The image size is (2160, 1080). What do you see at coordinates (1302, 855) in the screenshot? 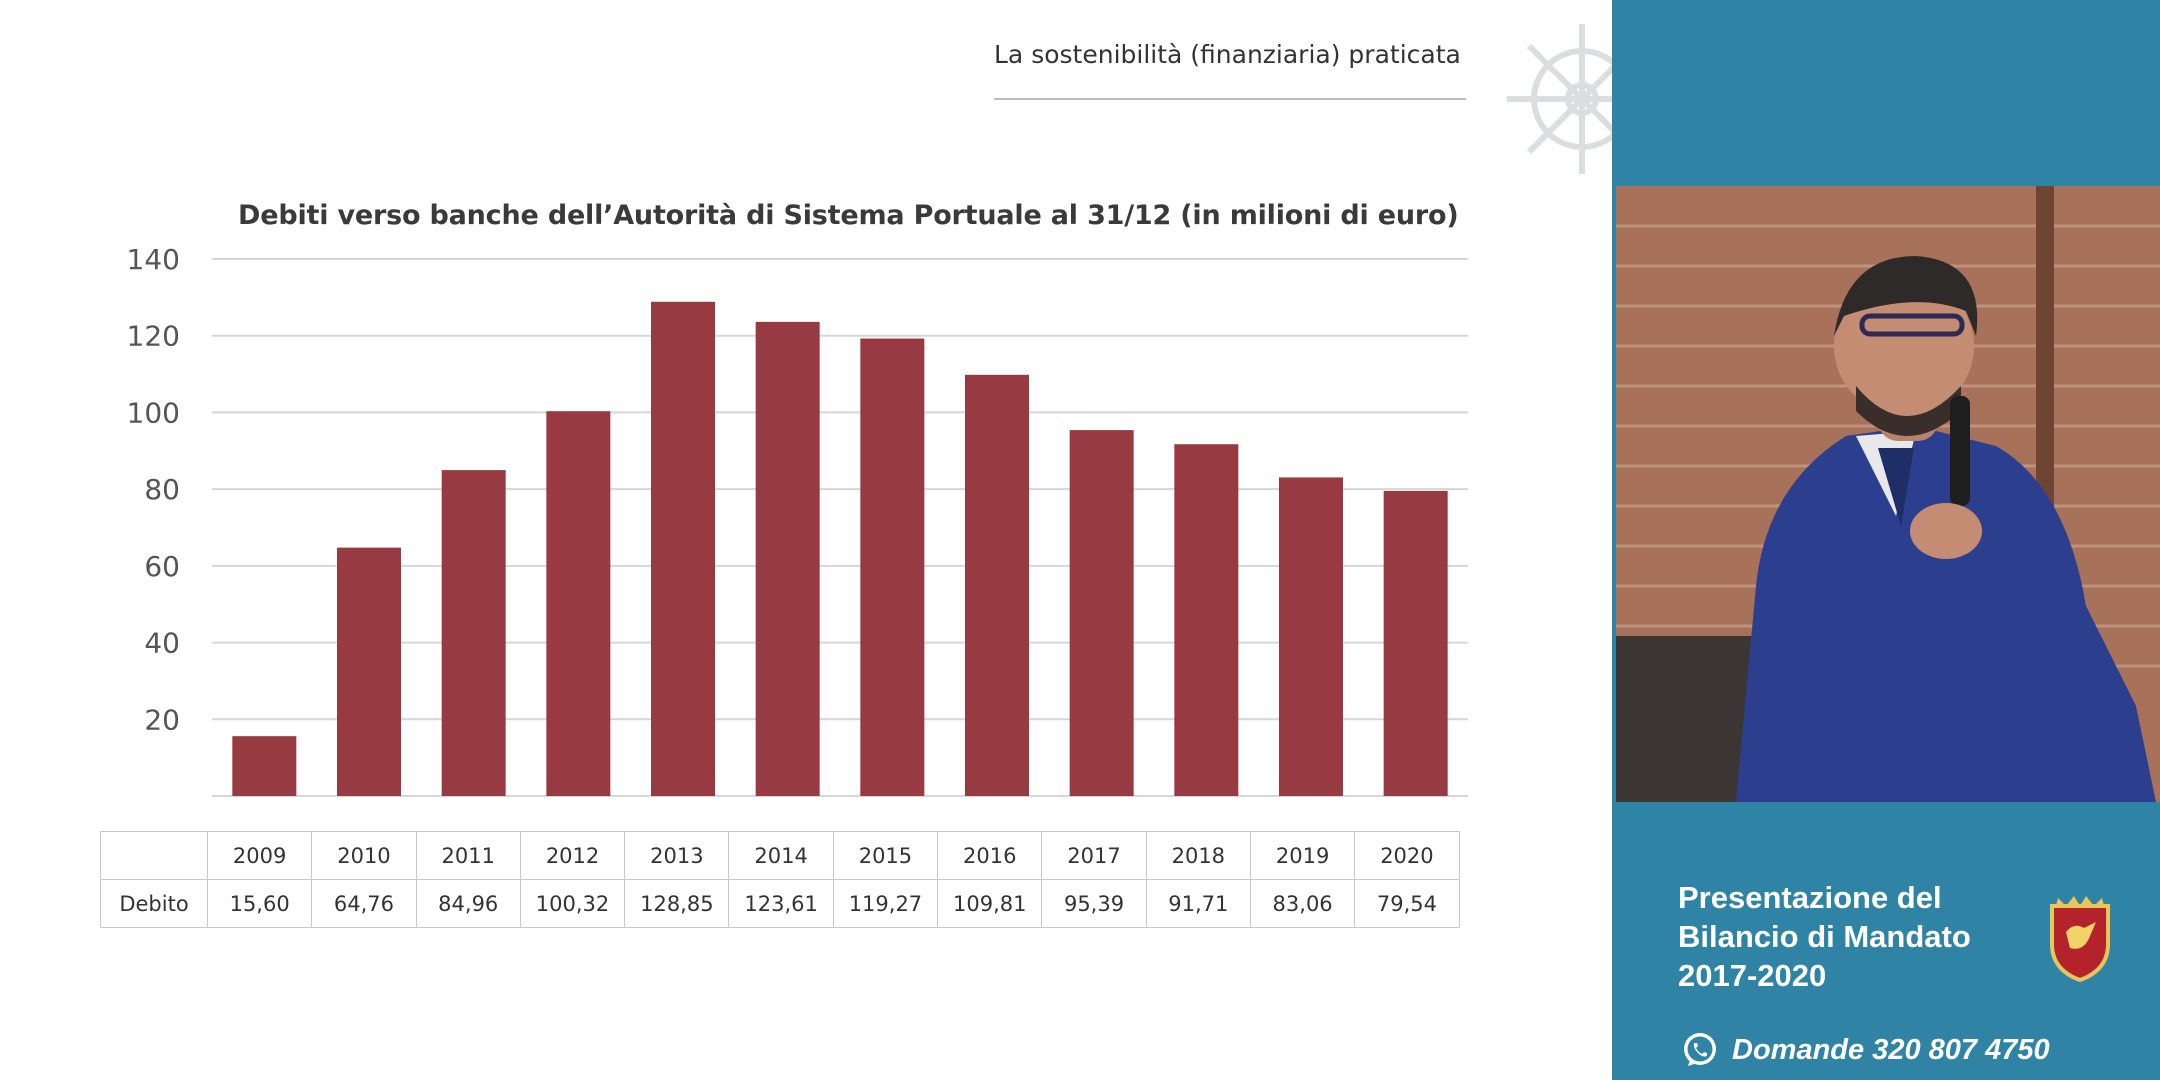
I see `table-year-cell: 2019` at bounding box center [1302, 855].